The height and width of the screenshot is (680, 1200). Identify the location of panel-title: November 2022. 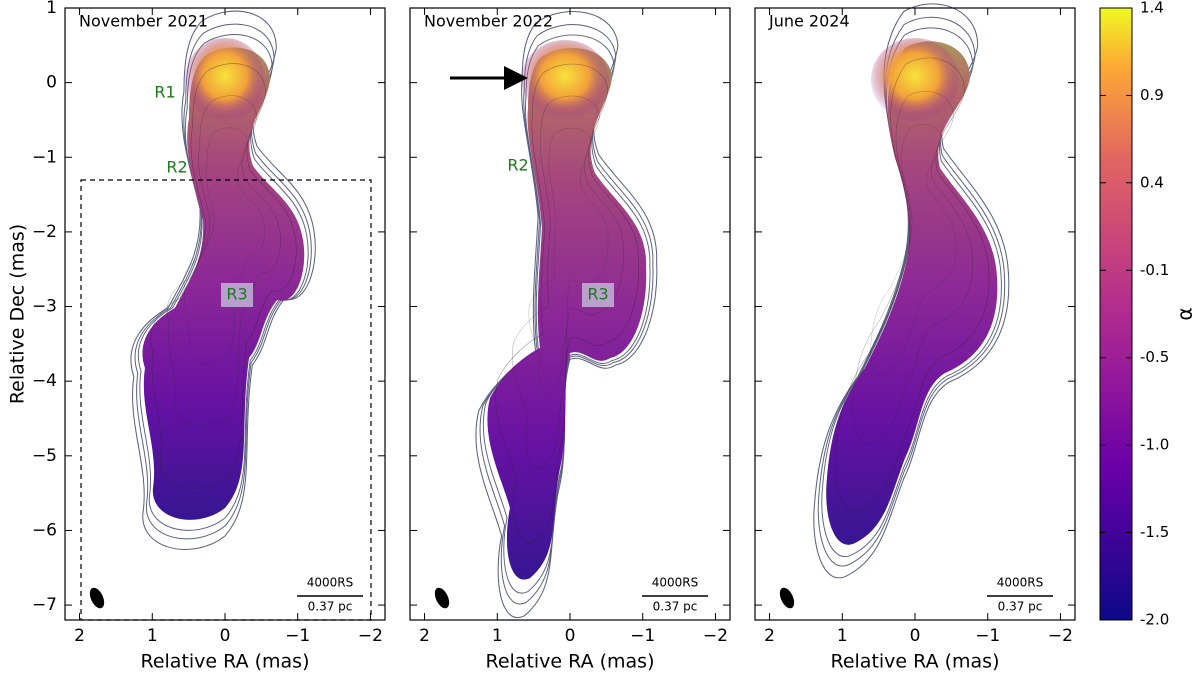
(488, 21).